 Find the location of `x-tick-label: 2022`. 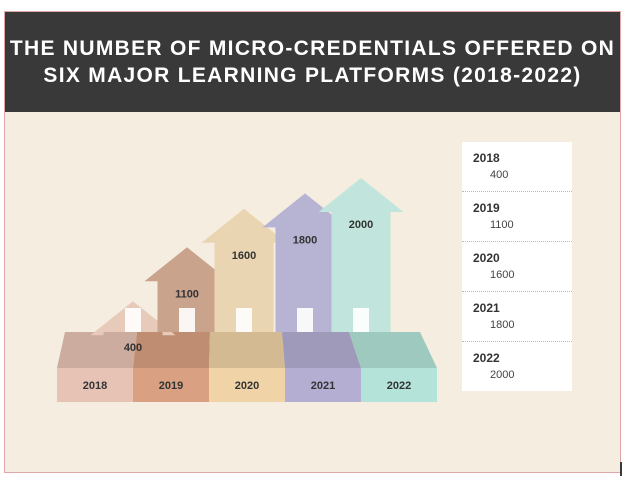

x-tick-label: 2022 is located at coordinates (399, 386).